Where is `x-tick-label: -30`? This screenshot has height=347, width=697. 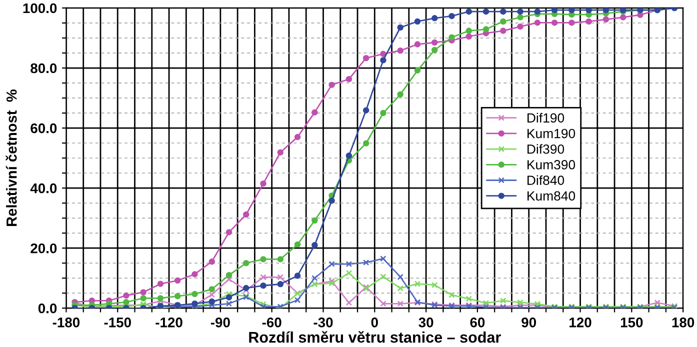
x-tick-label: -30 is located at coordinates (323, 323).